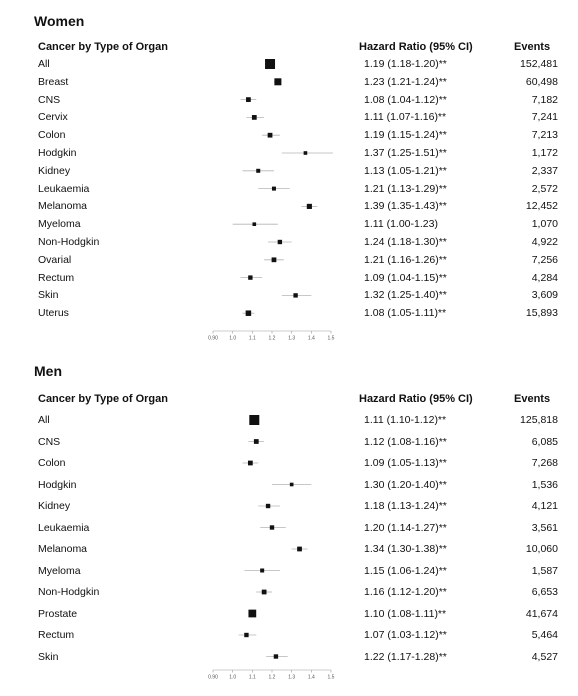  Describe the element at coordinates (541, 313) in the screenshot. I see `events-value: 15,893` at that location.